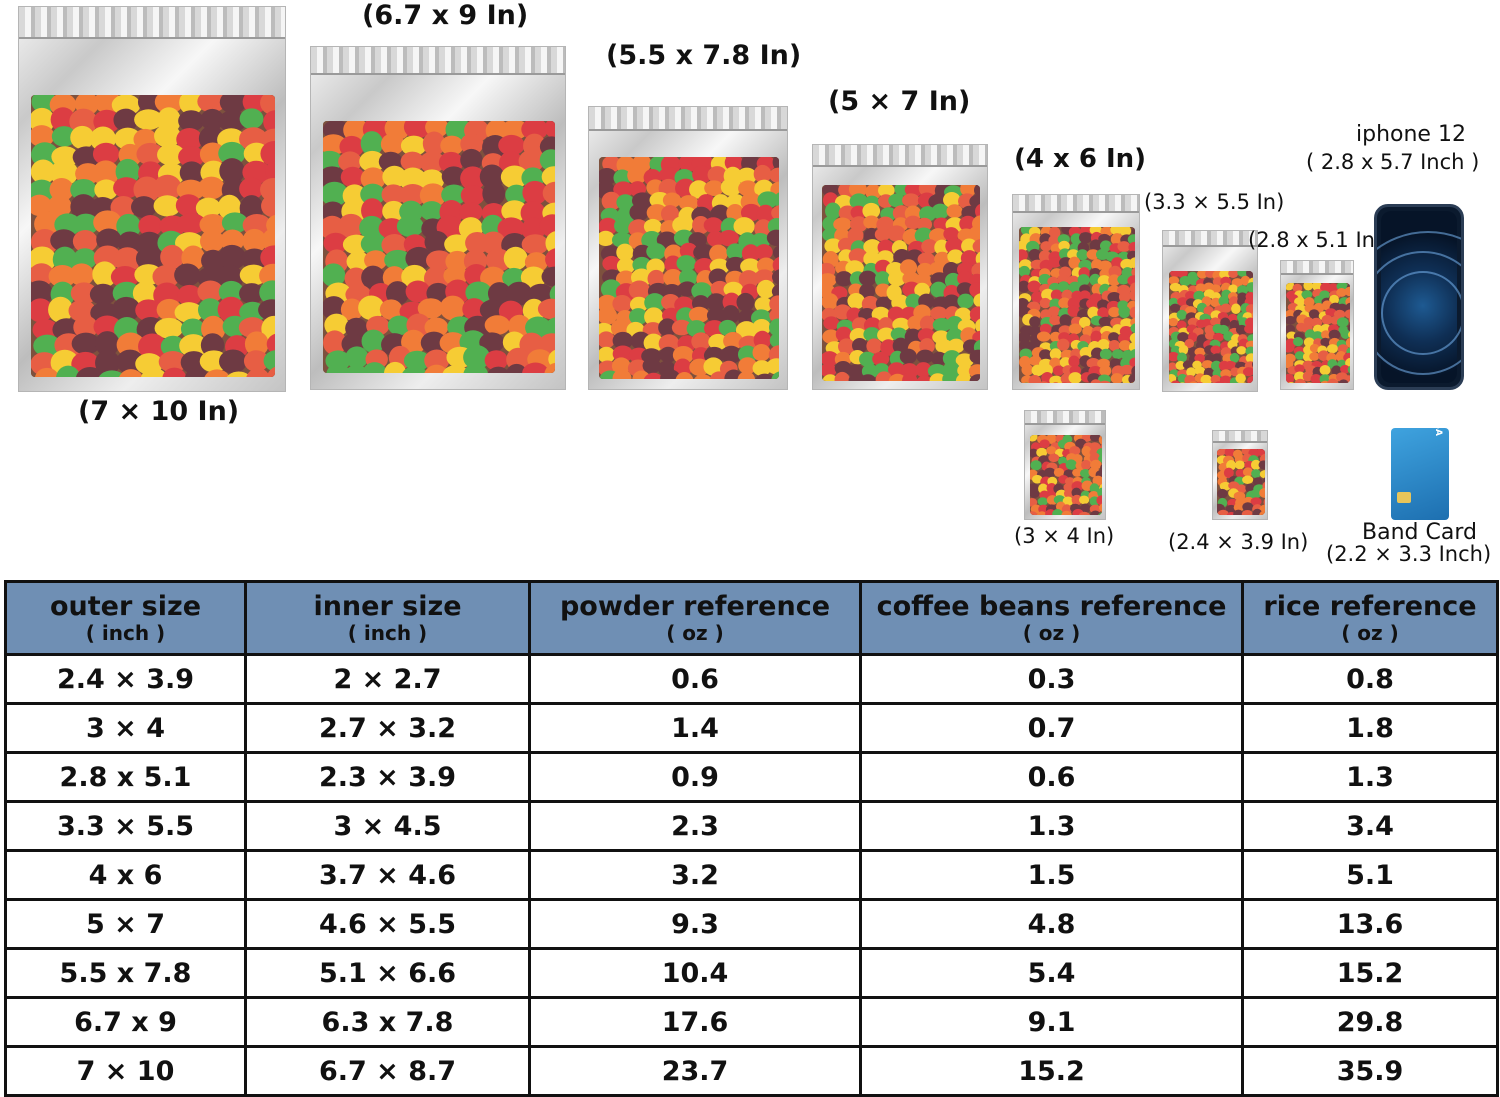  Describe the element at coordinates (1052, 618) in the screenshot. I see `header-coffee: coffee beans reference( oz )` at that location.